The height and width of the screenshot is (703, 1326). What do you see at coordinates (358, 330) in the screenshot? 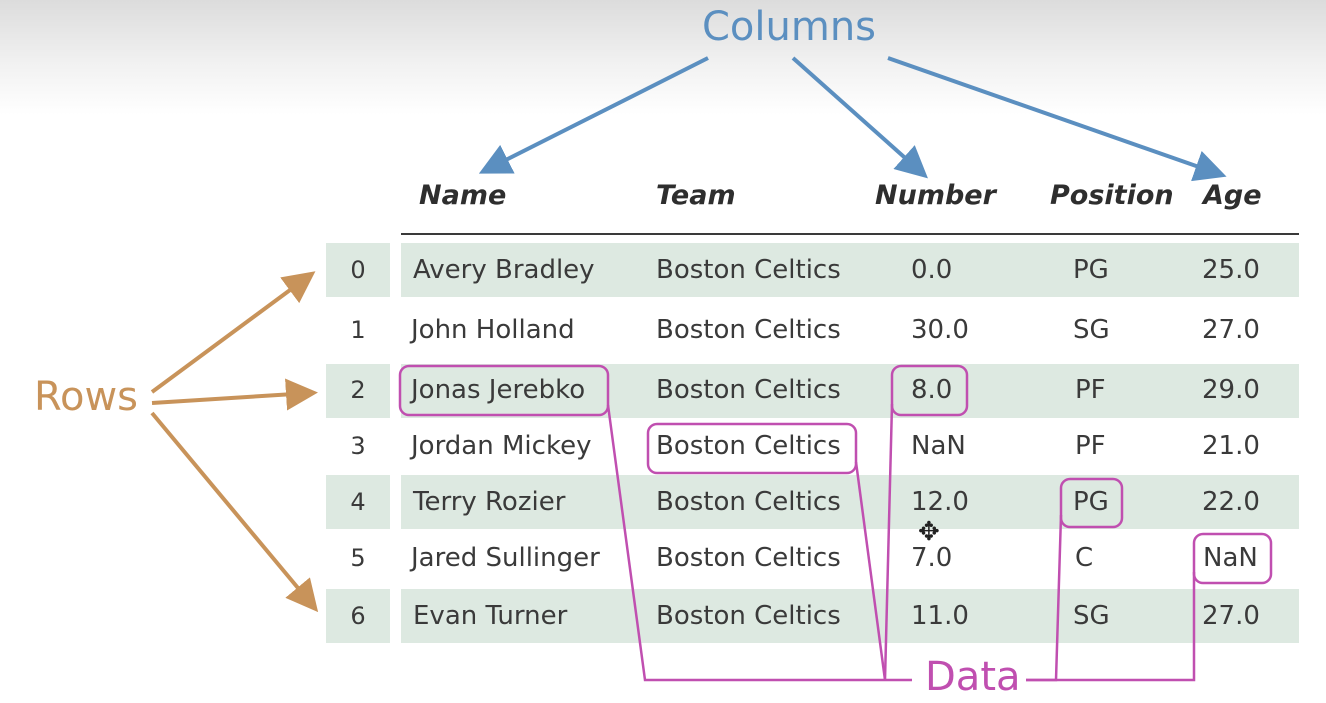
I see `row-index: 1` at bounding box center [358, 330].